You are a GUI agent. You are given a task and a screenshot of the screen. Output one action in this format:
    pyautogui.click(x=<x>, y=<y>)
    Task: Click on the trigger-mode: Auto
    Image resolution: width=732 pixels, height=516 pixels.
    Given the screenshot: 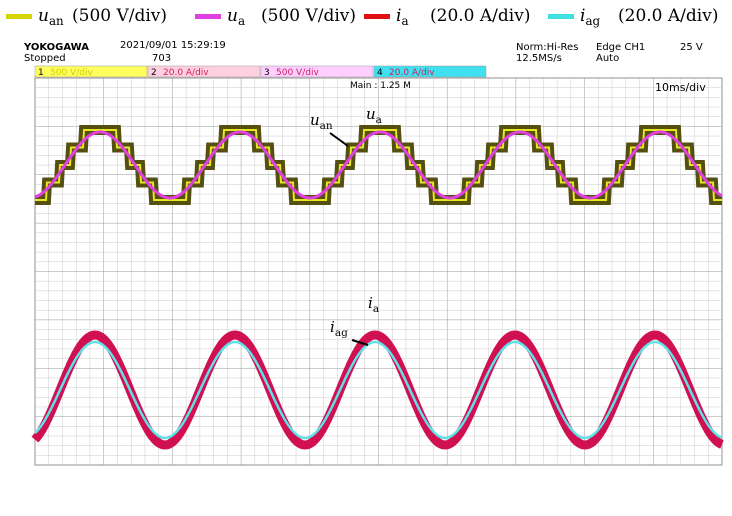 What is the action you would take?
    pyautogui.click(x=607, y=58)
    